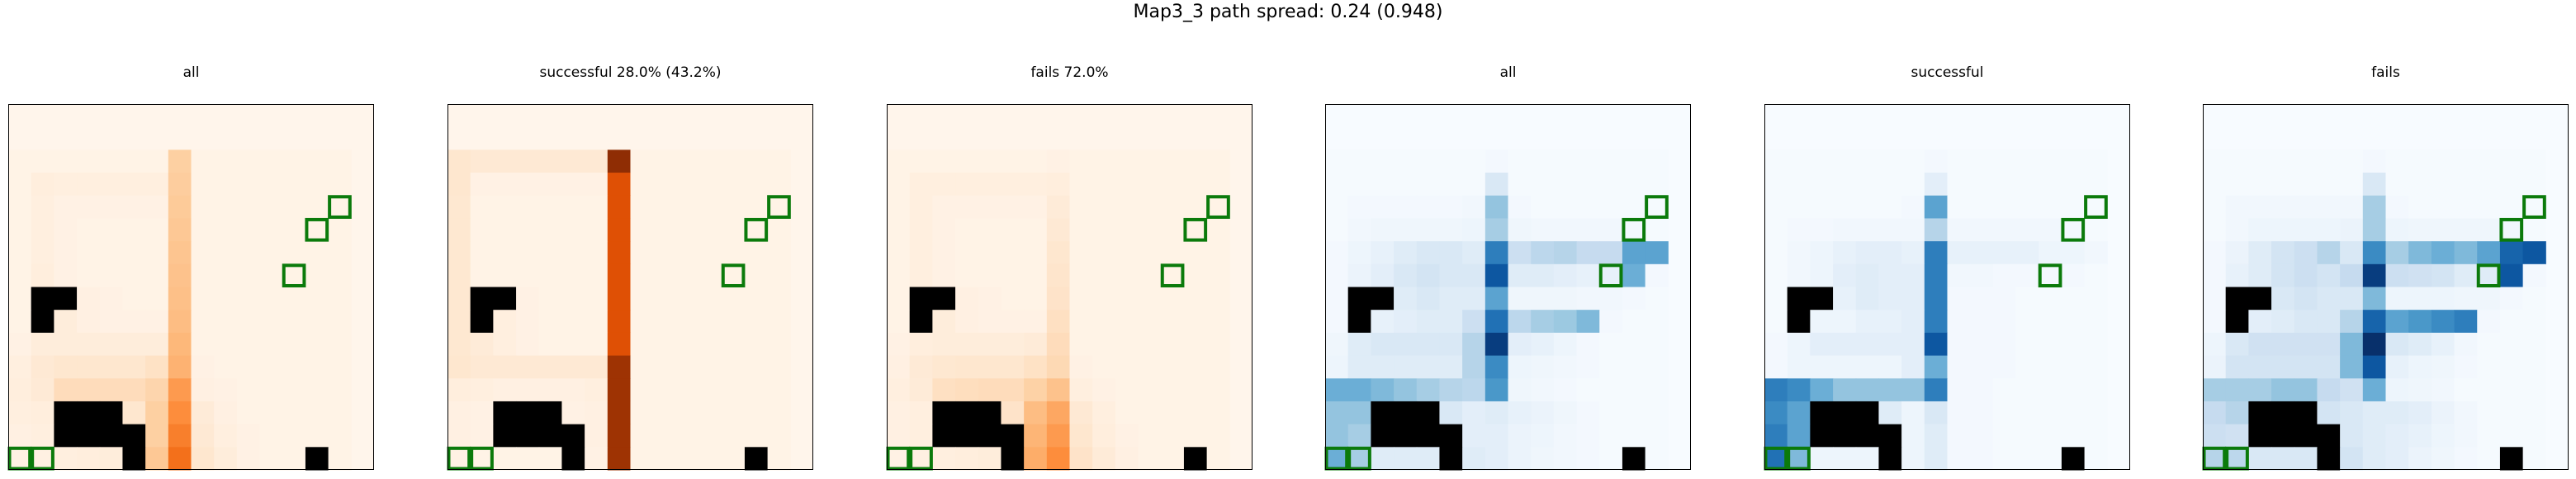 The height and width of the screenshot is (479, 2576). I want to click on heatmap-plot, so click(1507, 288).